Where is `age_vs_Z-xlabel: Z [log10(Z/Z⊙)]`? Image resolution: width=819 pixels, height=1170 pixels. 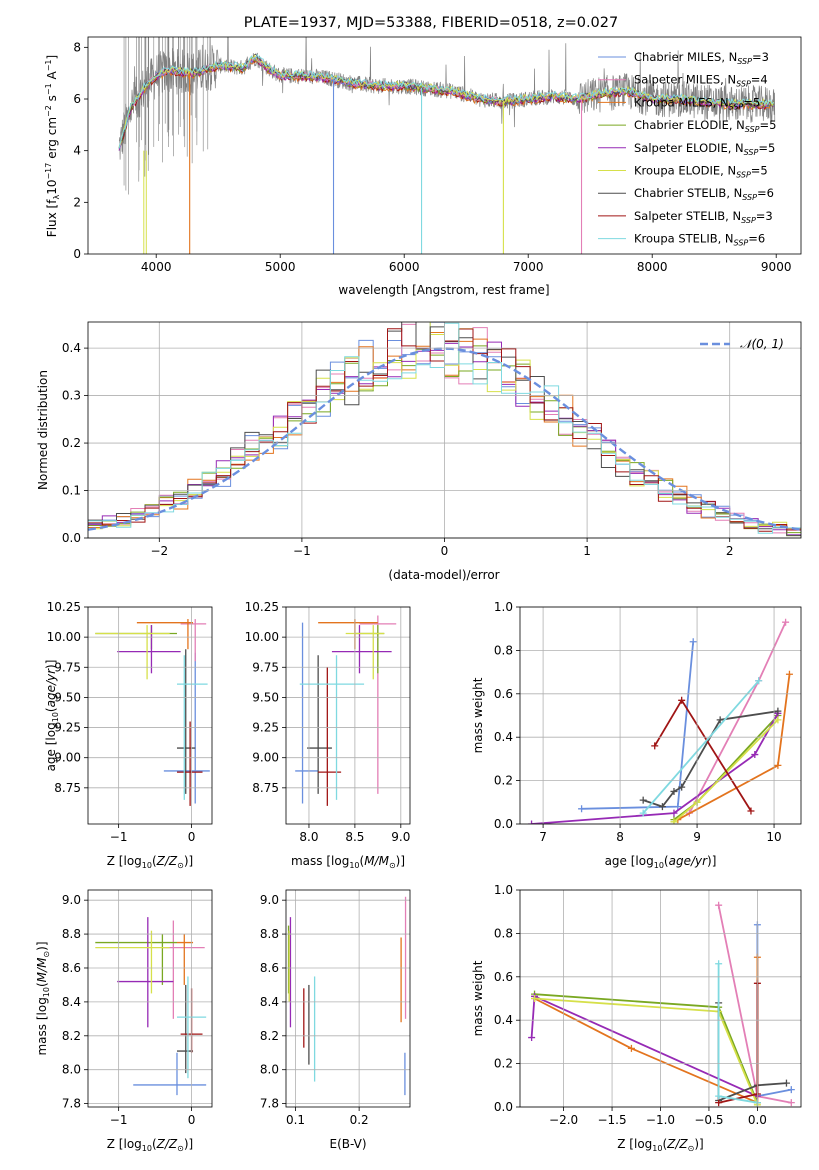
age_vs_Z-xlabel: Z [log10(Z/Z⊙)] is located at coordinates (150, 862).